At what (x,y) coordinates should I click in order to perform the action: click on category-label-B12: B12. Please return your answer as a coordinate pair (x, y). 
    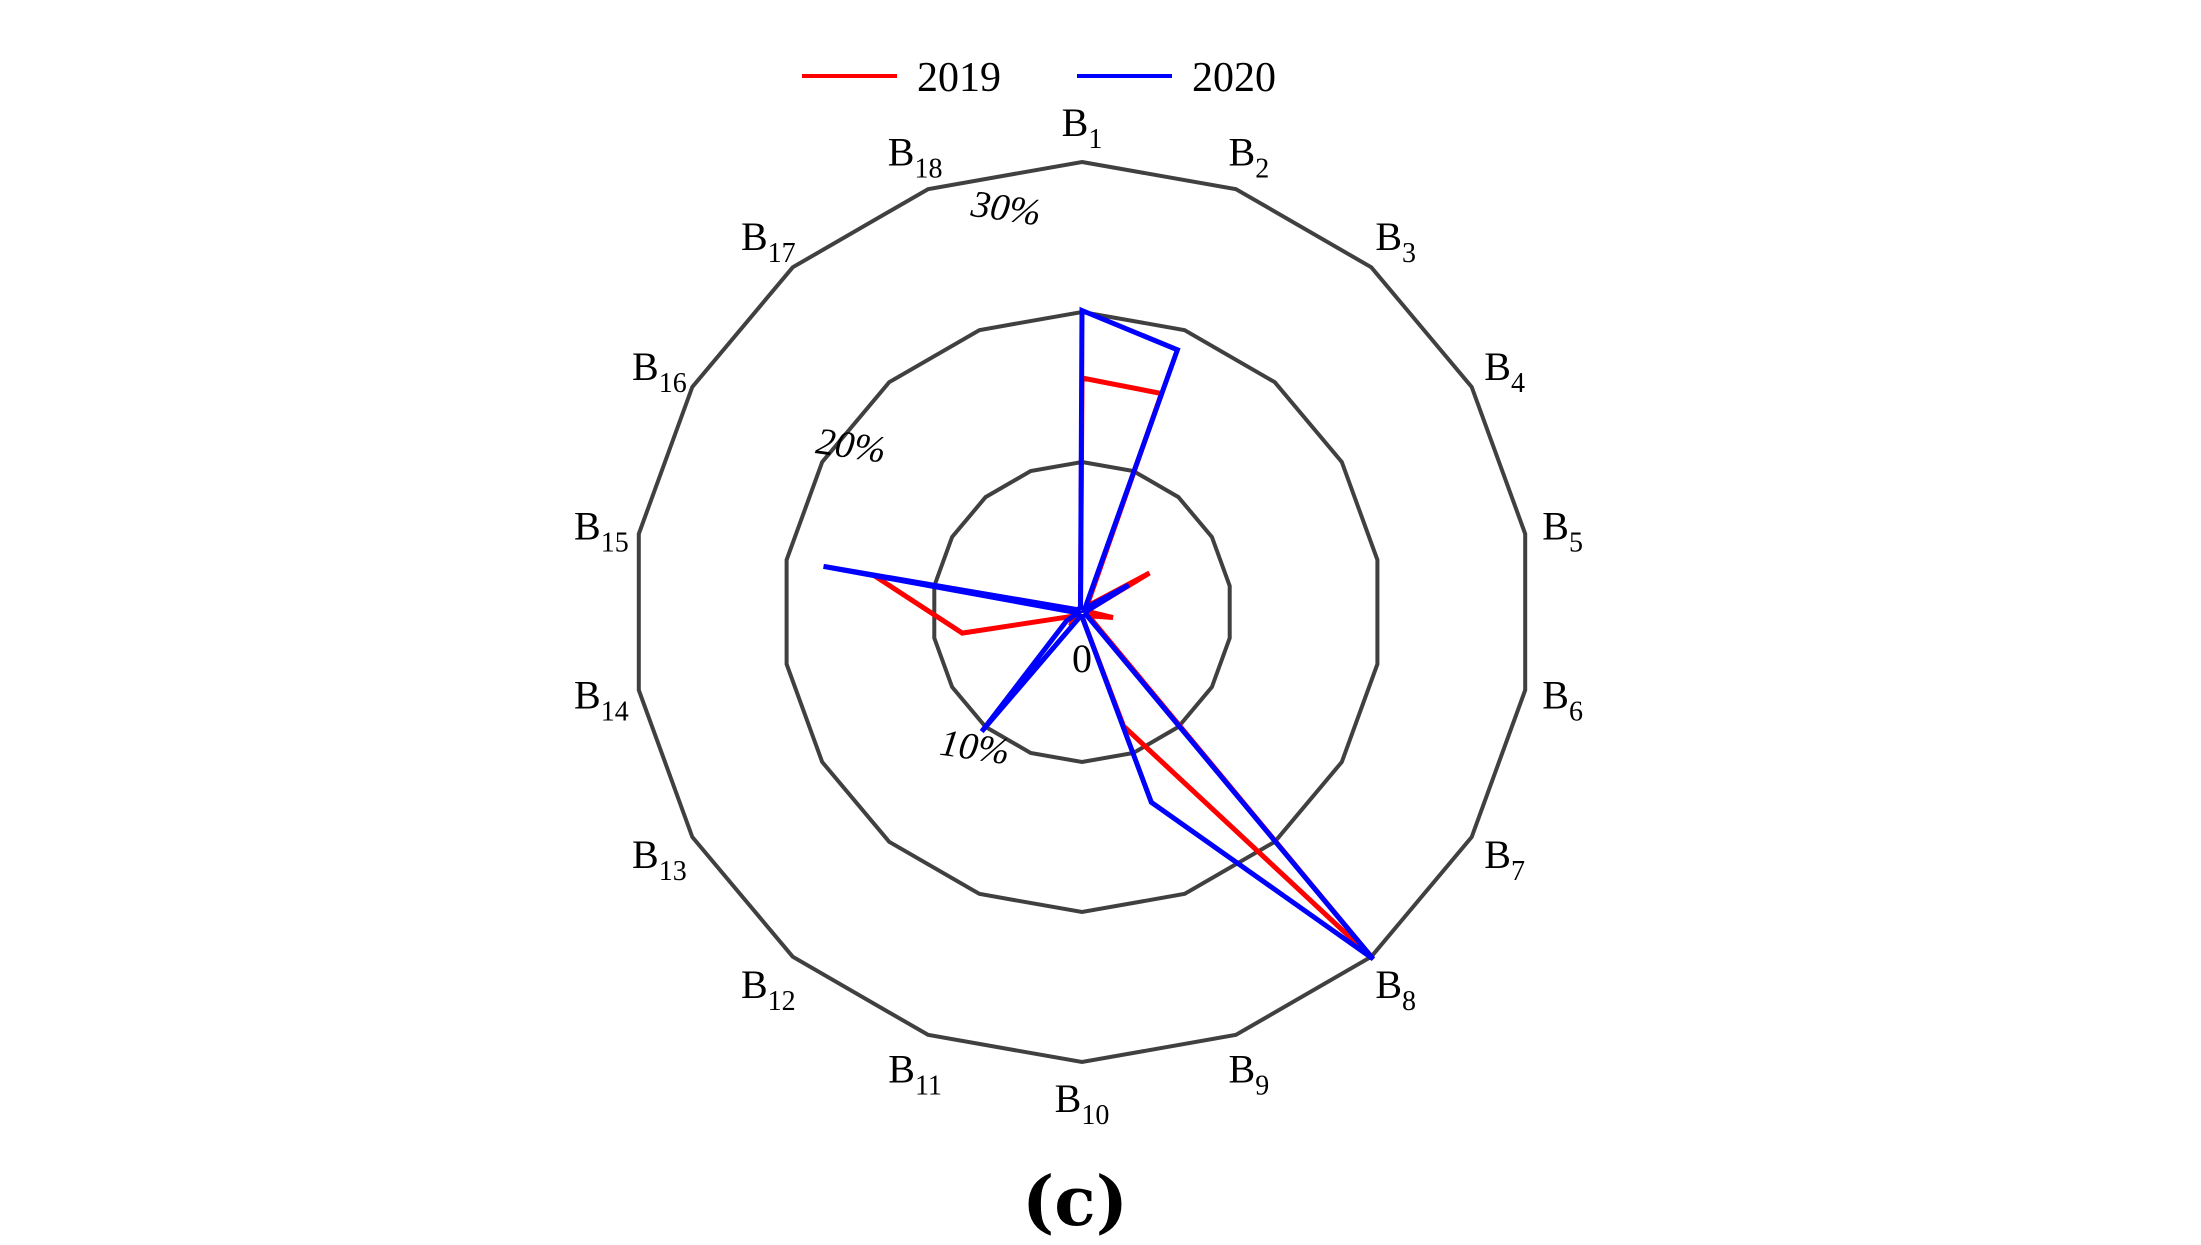
    Looking at the image, I should click on (768, 989).